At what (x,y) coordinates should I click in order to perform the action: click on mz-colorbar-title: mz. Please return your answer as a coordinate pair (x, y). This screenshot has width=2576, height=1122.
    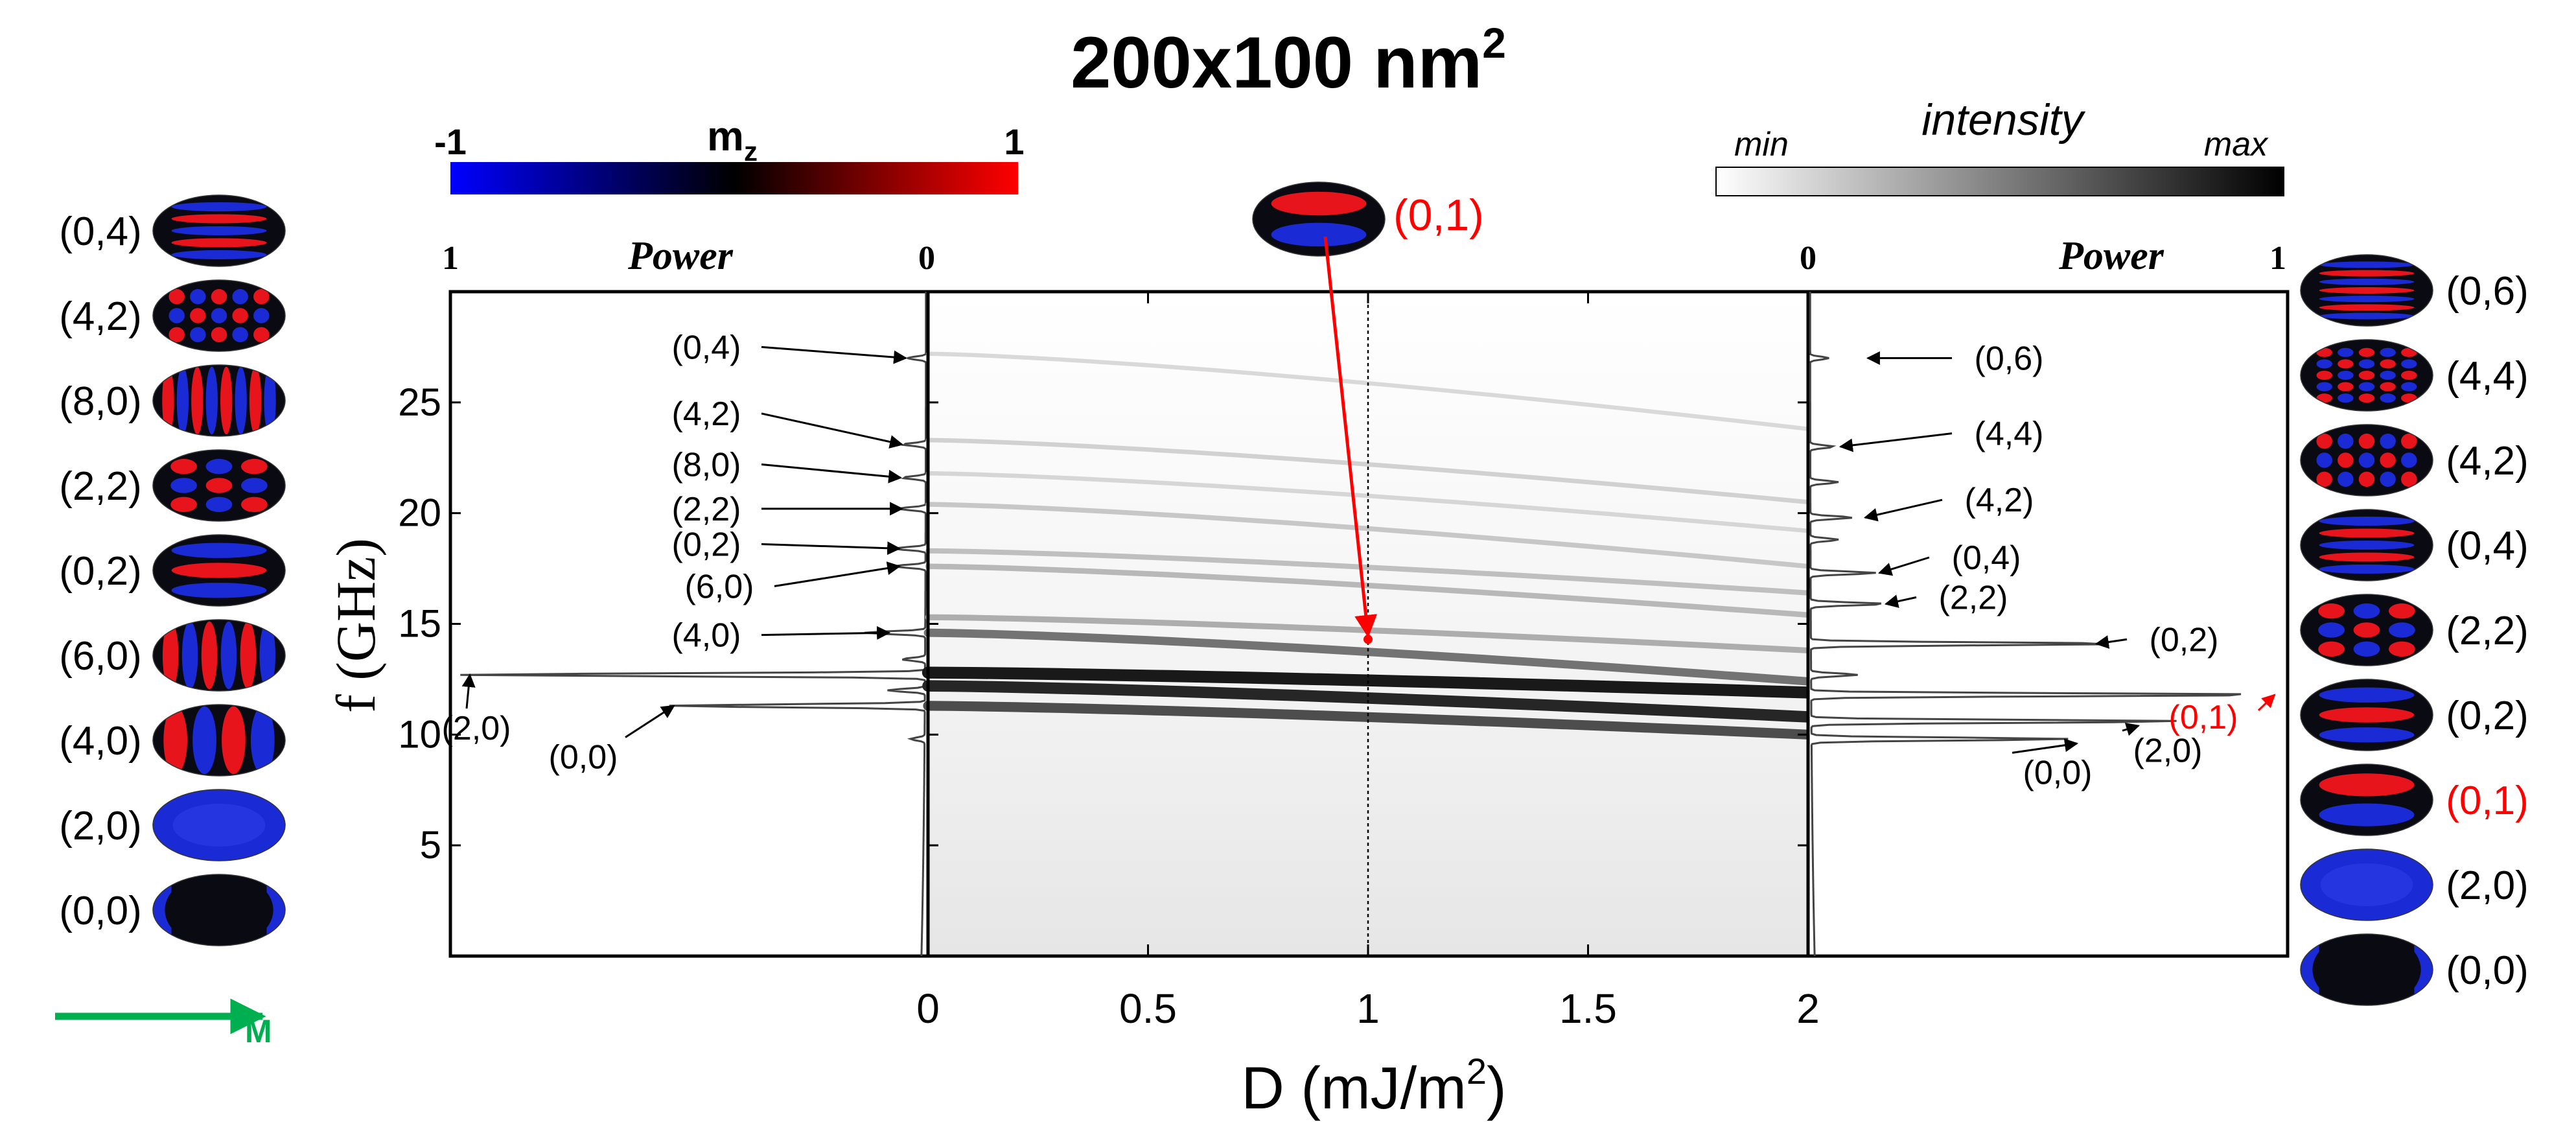
    Looking at the image, I should click on (733, 140).